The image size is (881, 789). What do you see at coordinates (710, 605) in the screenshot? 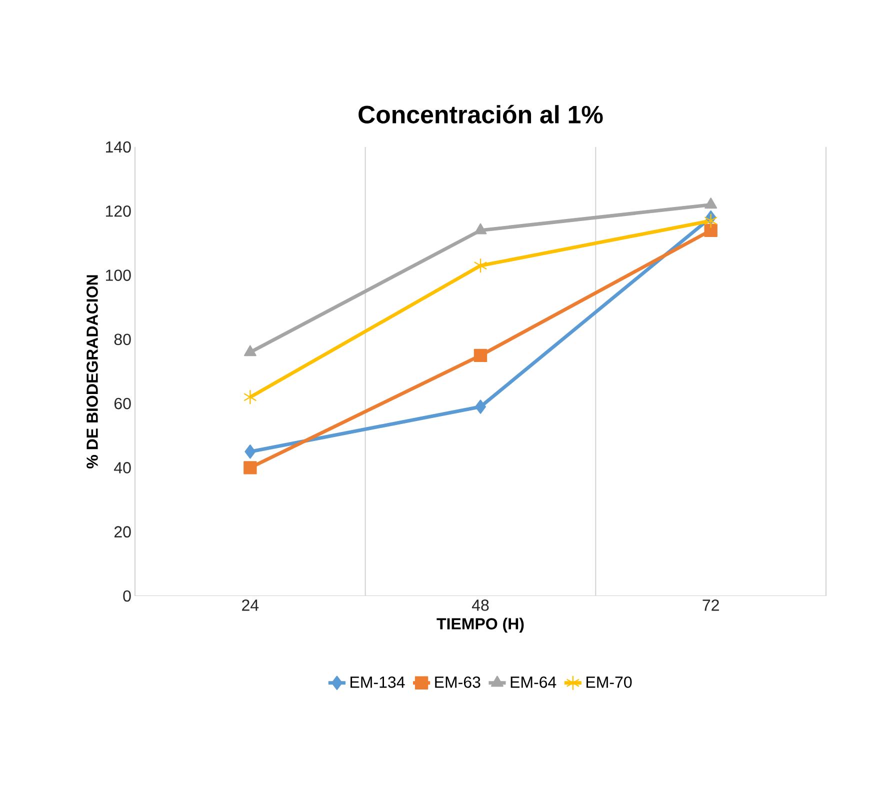
I see `x-tick-label: 72` at bounding box center [710, 605].